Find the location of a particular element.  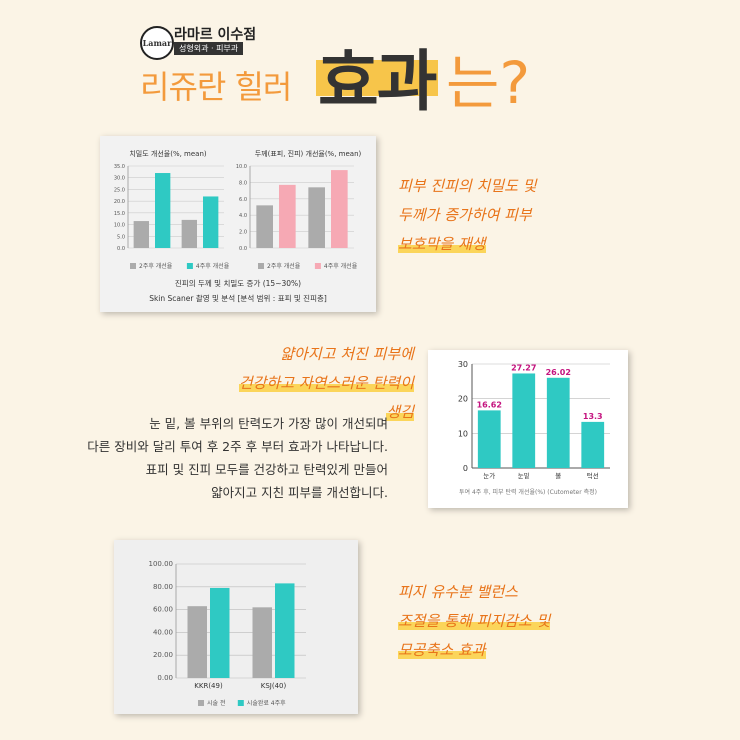

y-tick-label: 40.00 is located at coordinates (163, 632).